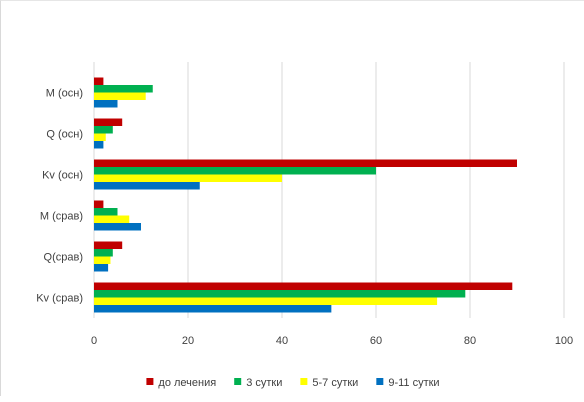 This screenshot has height=402, width=584. What do you see at coordinates (63, 258) in the screenshot?
I see `category-label: Q(срав)` at bounding box center [63, 258].